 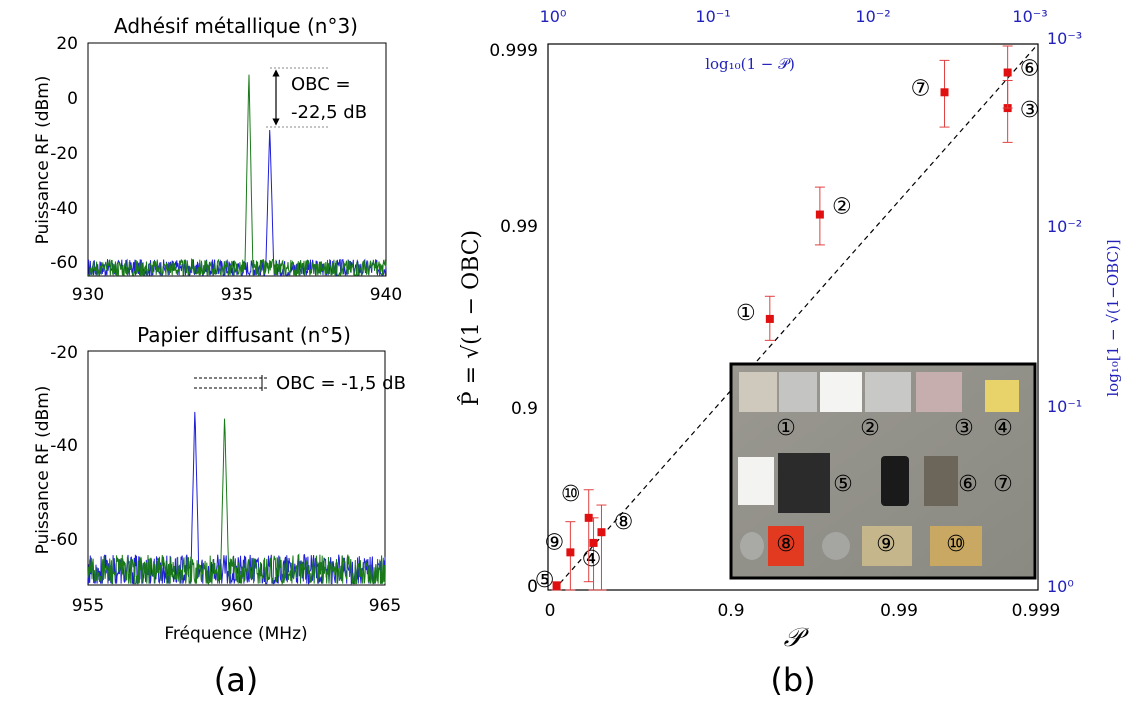 What do you see at coordinates (798, 392) in the screenshot?
I see `sample-1b-swatch` at bounding box center [798, 392].